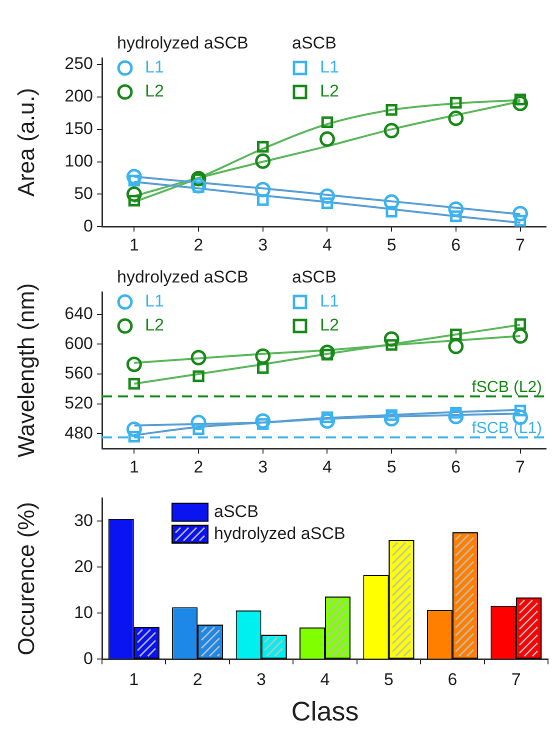 The height and width of the screenshot is (731, 555). What do you see at coordinates (78, 403) in the screenshot?
I see `y-tick-label: 520` at bounding box center [78, 403].